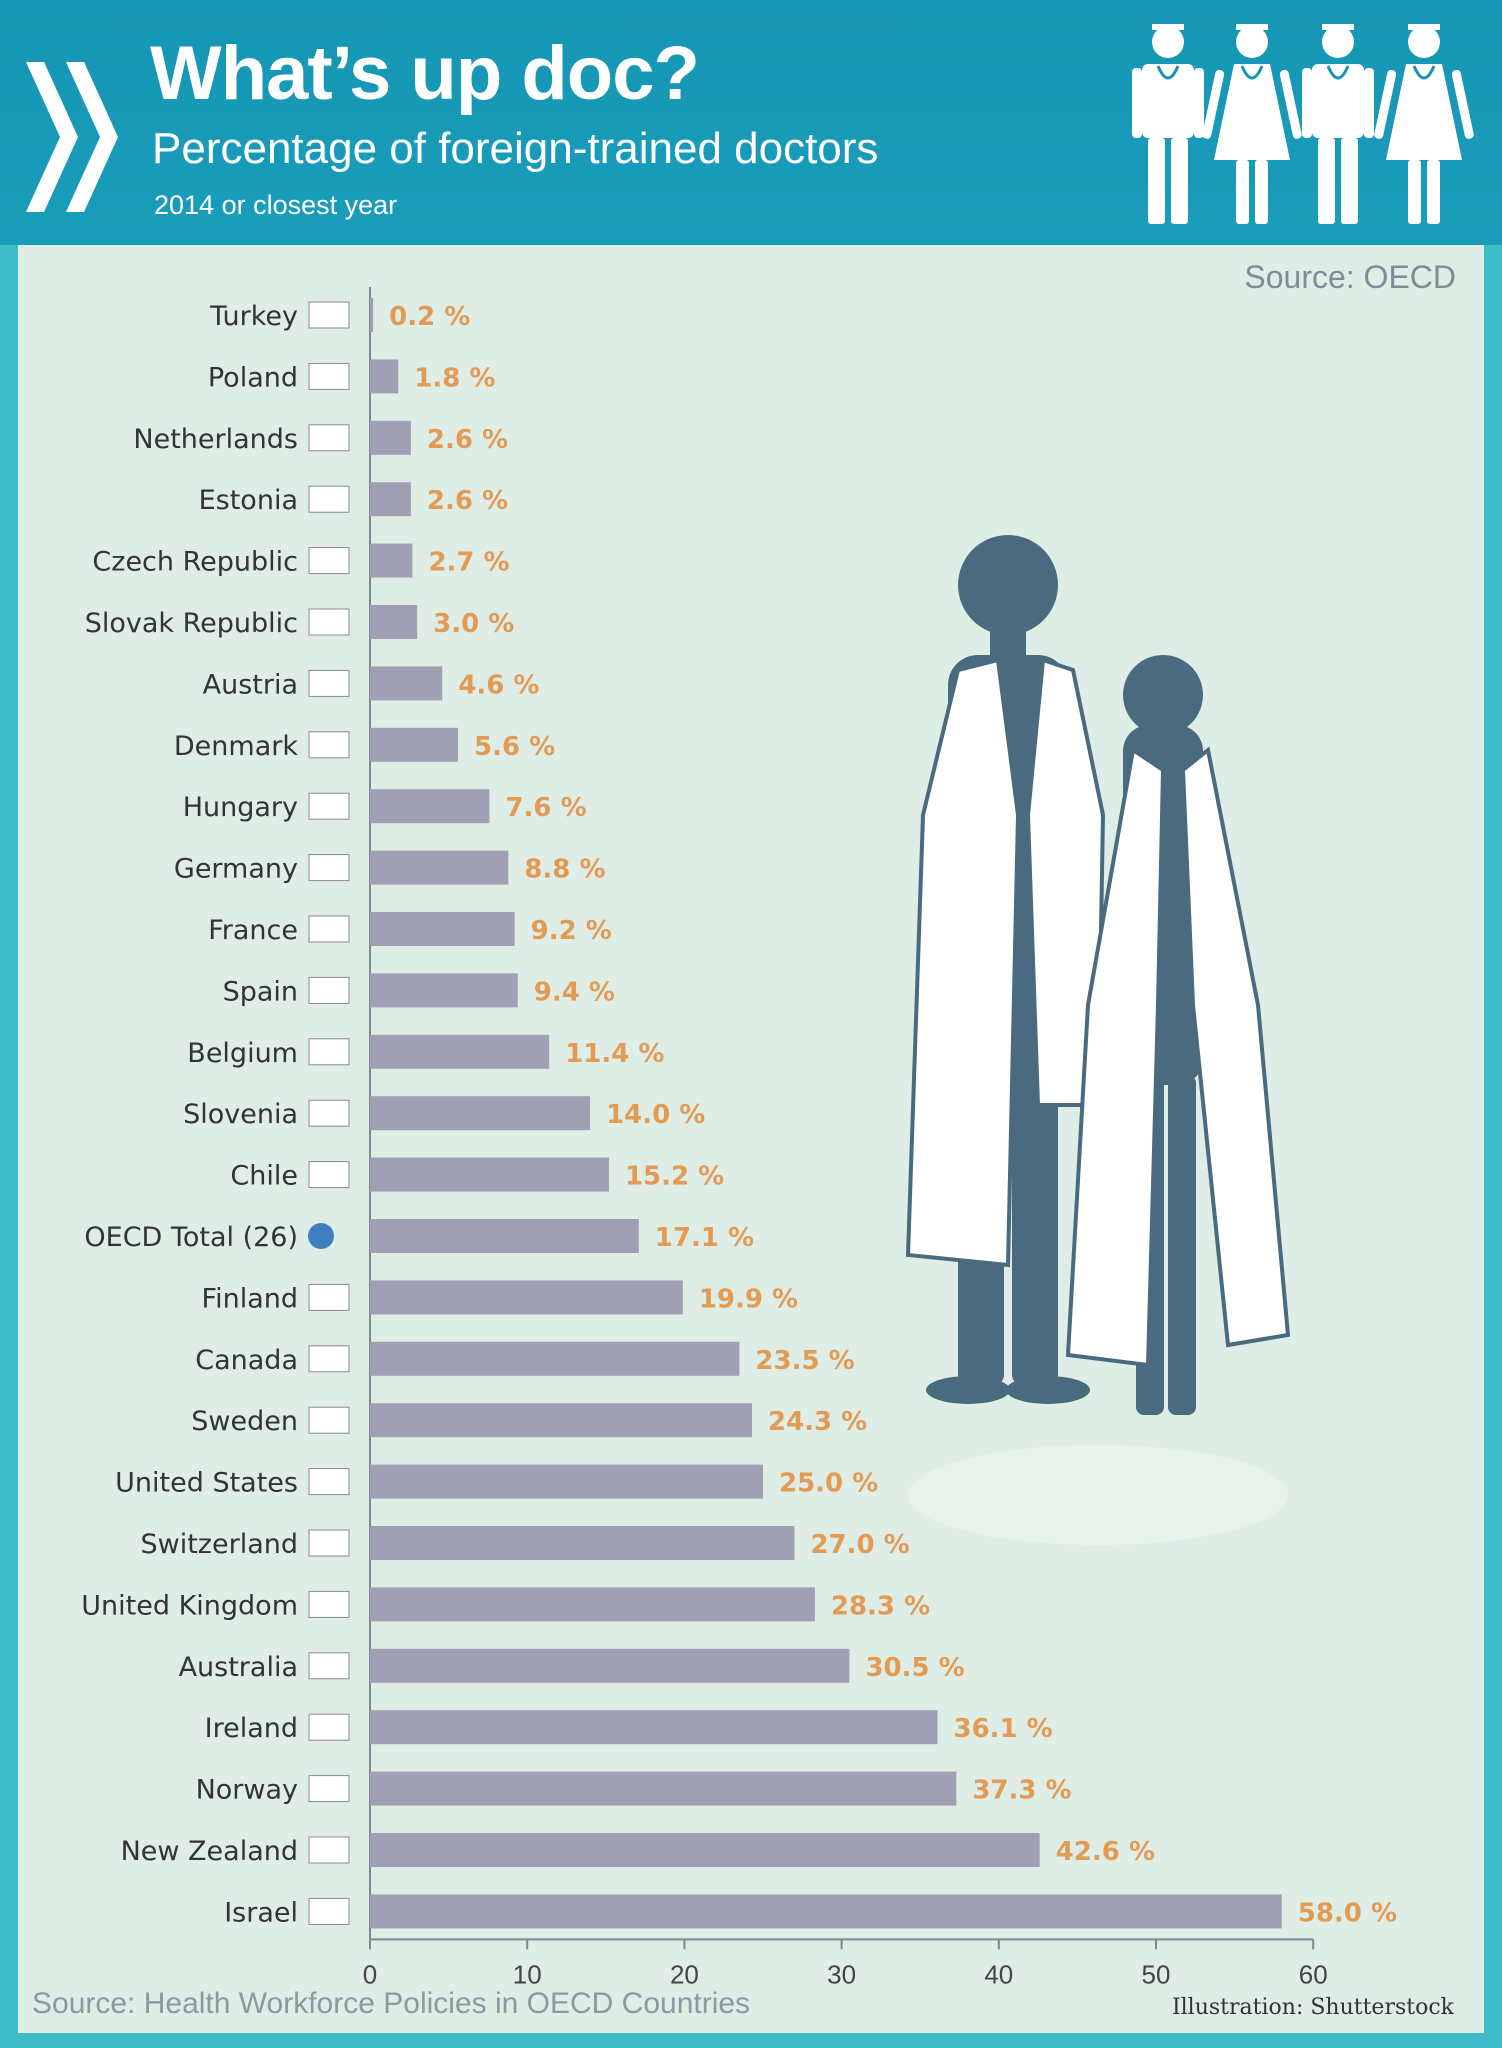 The height and width of the screenshot is (2048, 1502). I want to click on value-label: 1.8 %, so click(454, 378).